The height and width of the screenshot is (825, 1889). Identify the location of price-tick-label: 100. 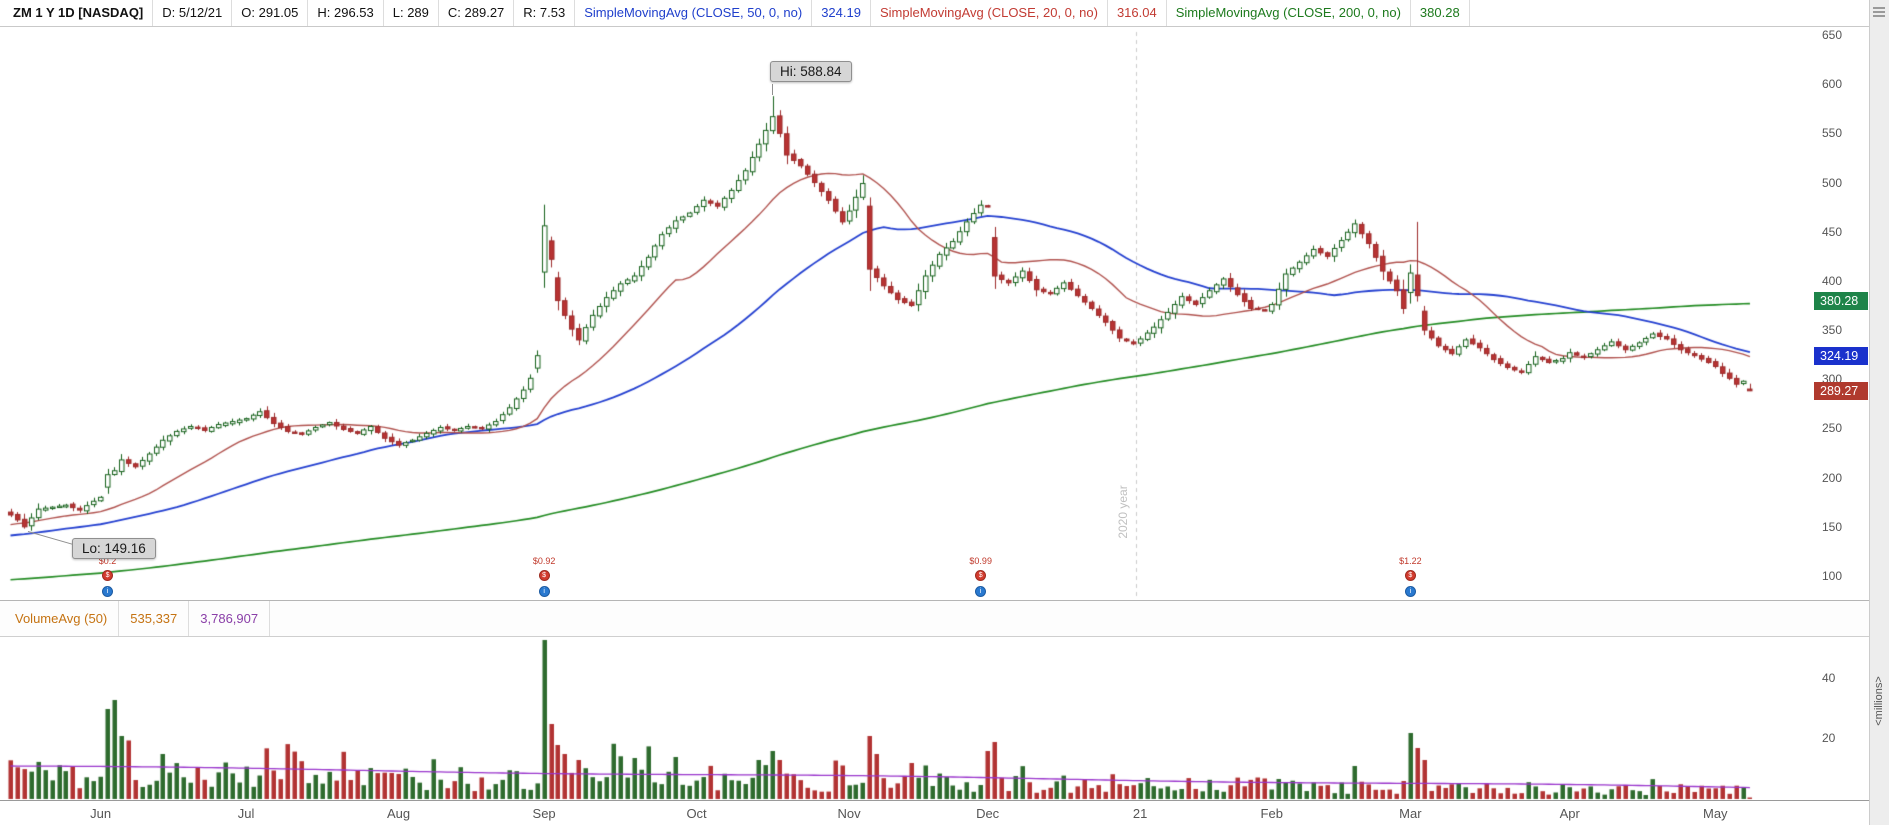
(1832, 575).